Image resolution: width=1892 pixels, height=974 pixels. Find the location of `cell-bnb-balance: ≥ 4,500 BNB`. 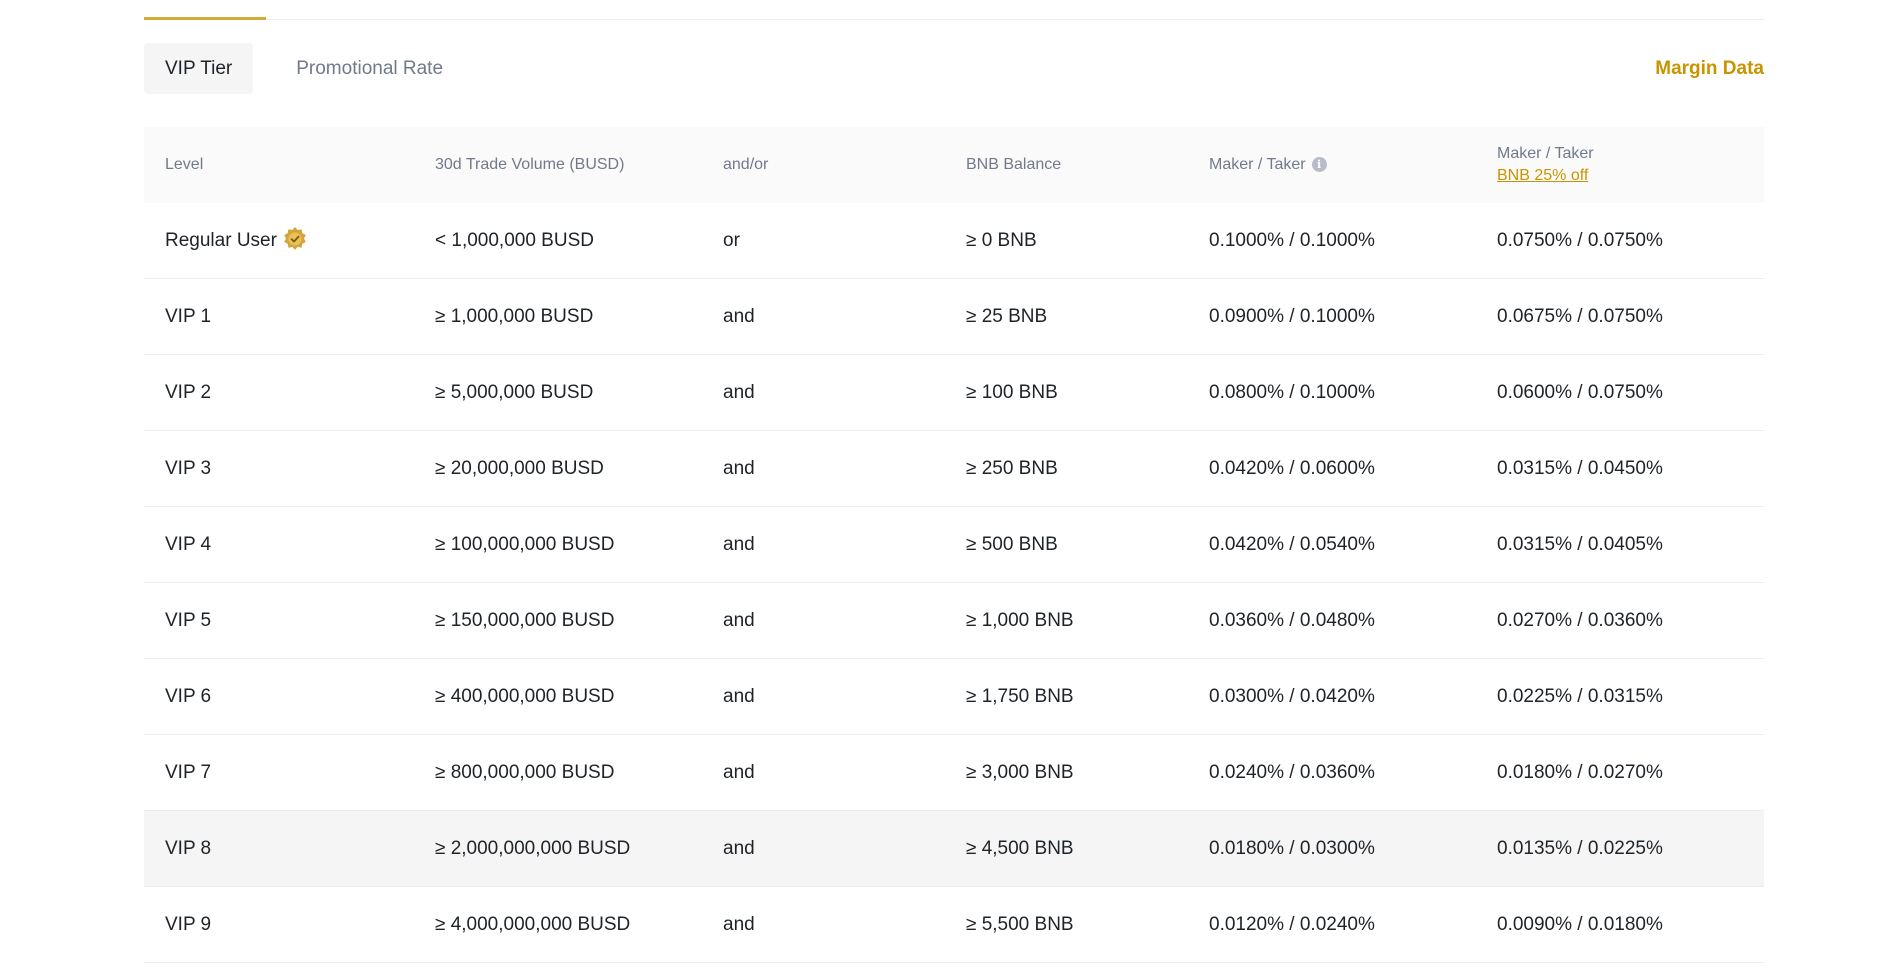

cell-bnb-balance: ≥ 4,500 BNB is located at coordinates (1066, 849).